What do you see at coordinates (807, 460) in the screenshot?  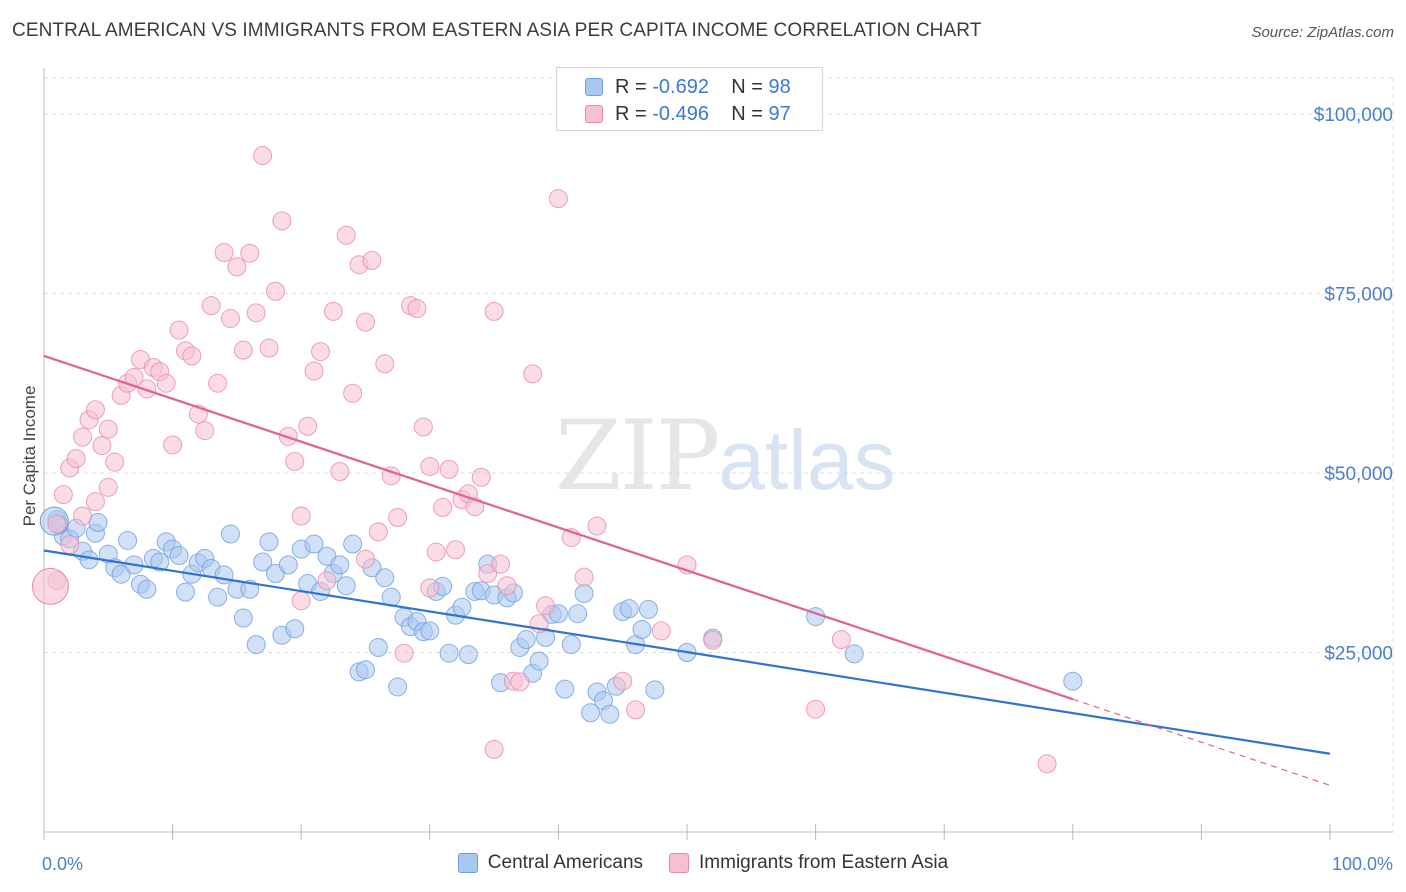 I see `watermark-atlas: atlas` at bounding box center [807, 460].